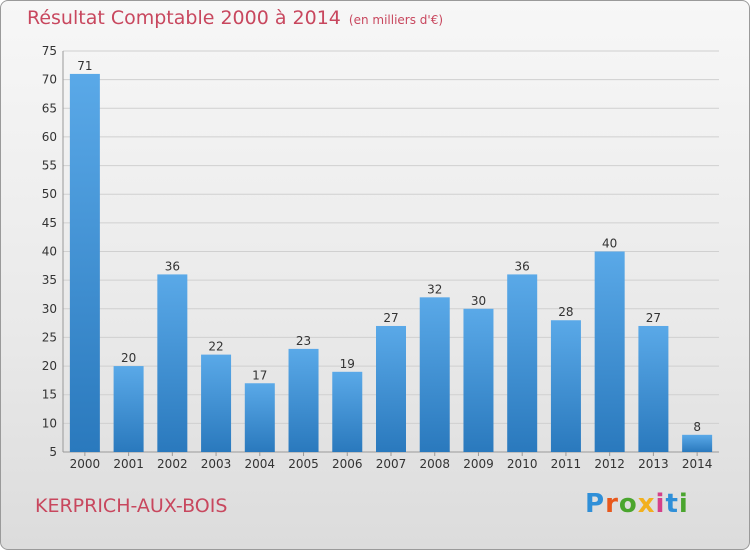 The height and width of the screenshot is (550, 750). I want to click on data-label-2003: 22, so click(215, 347).